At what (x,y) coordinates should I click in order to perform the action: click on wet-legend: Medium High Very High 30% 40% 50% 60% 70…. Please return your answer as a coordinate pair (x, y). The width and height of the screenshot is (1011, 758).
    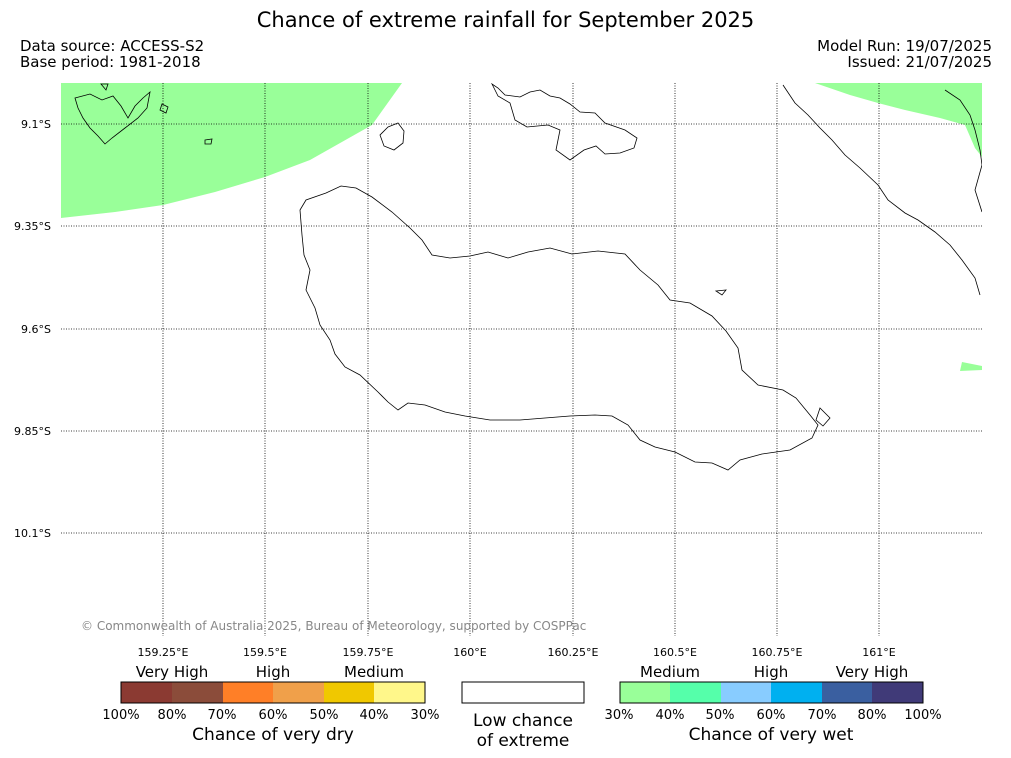
    Looking at the image, I should click on (773, 704).